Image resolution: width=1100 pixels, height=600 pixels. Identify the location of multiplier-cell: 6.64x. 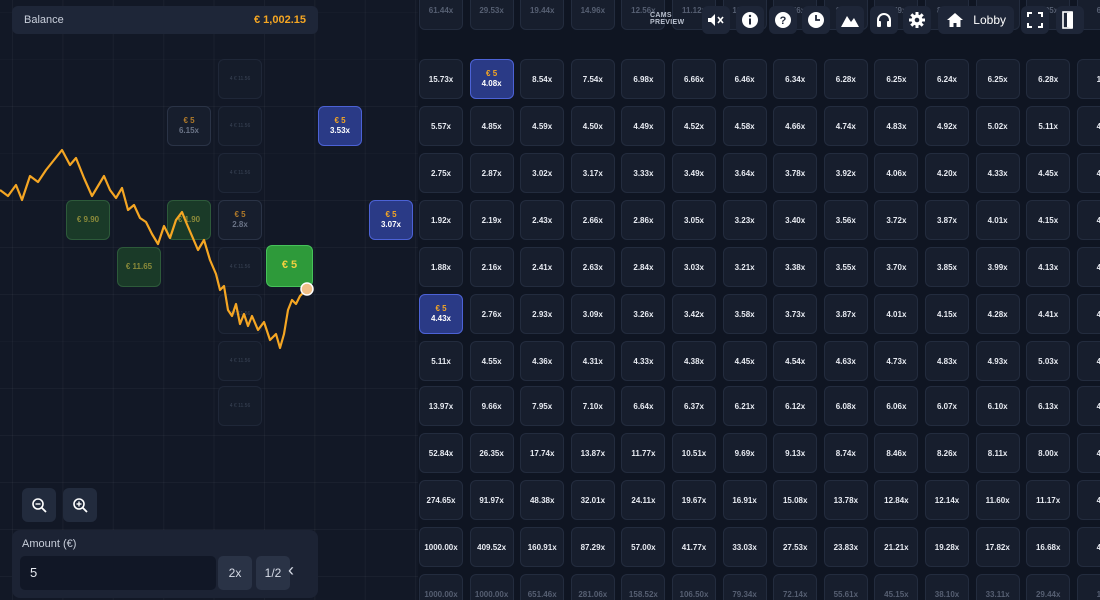
(643, 406).